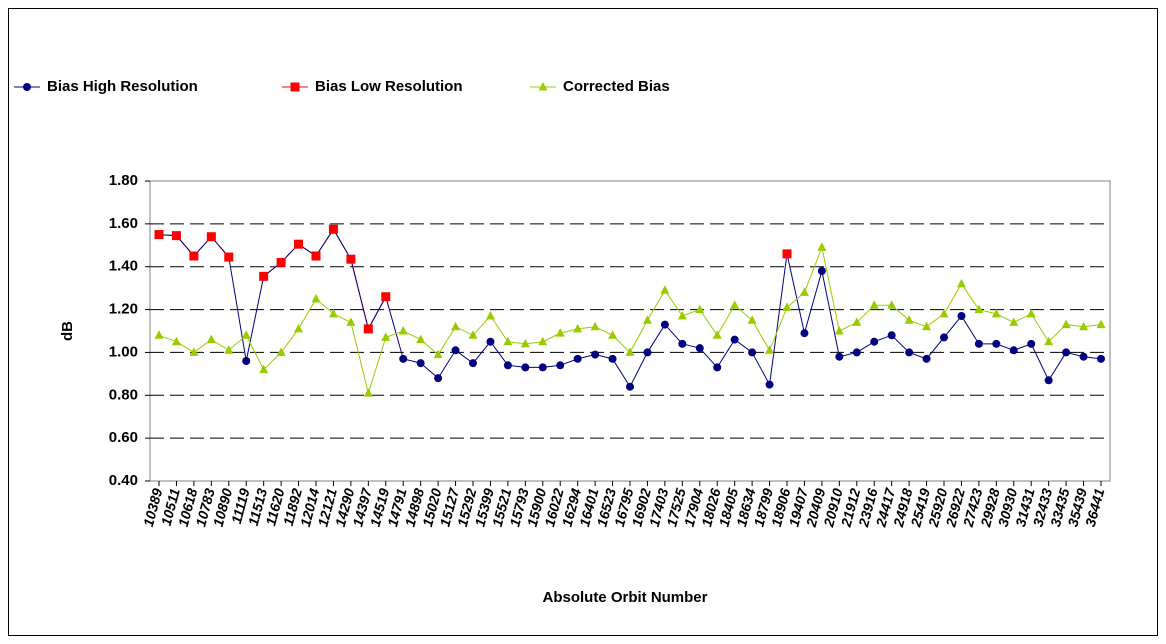 The width and height of the screenshot is (1166, 644). What do you see at coordinates (67, 331) in the screenshot?
I see `y-axis-title: dB` at bounding box center [67, 331].